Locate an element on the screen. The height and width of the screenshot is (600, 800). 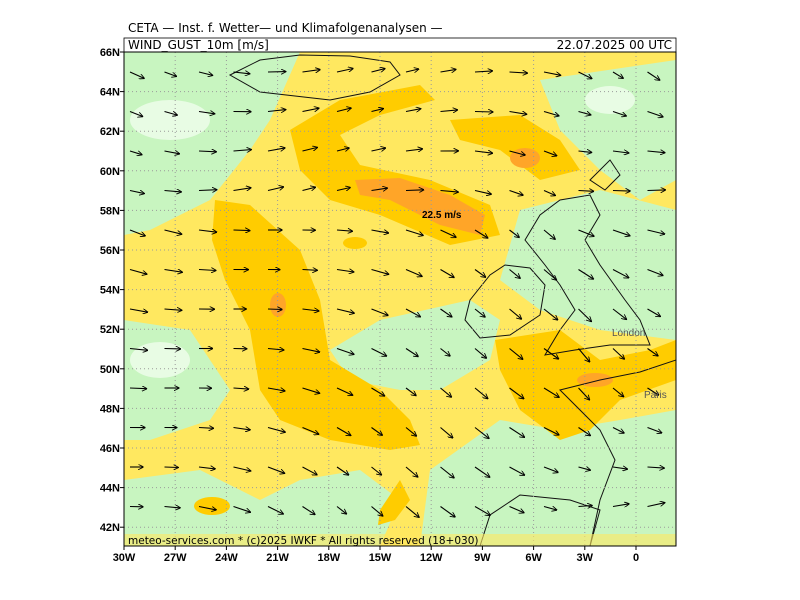
lat-label: 58N is located at coordinates (110, 211).